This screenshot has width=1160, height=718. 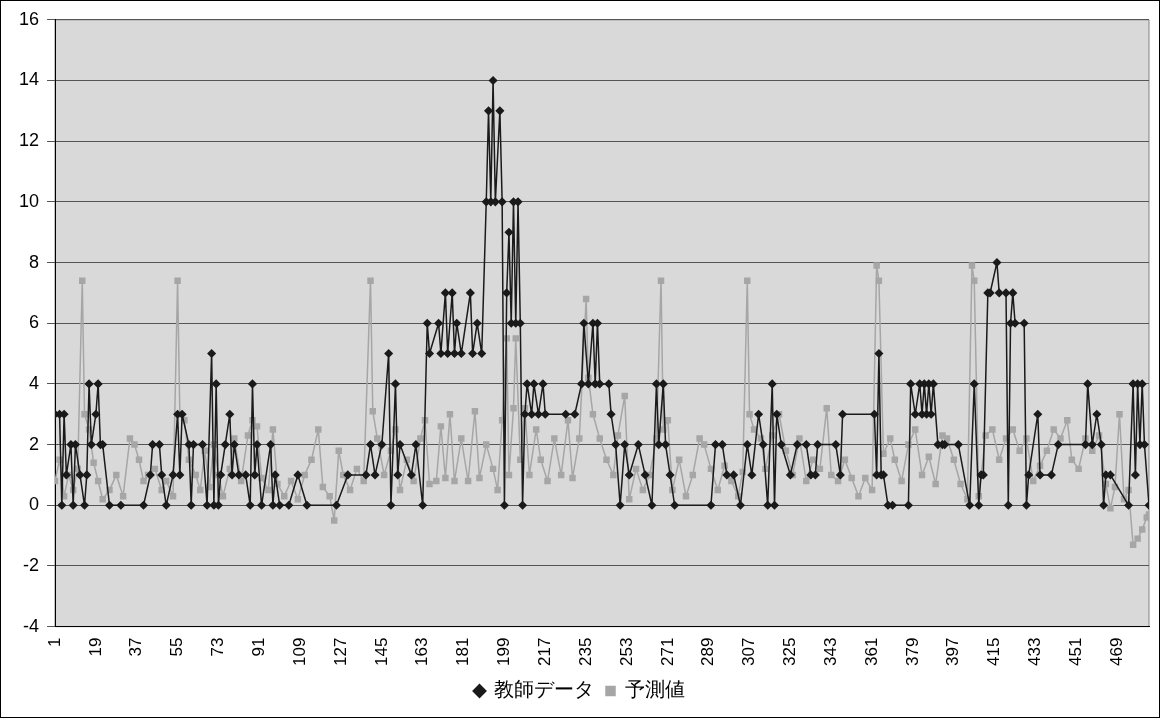 What do you see at coordinates (34, 504) in the screenshot?
I see `y-tick-label: 0` at bounding box center [34, 504].